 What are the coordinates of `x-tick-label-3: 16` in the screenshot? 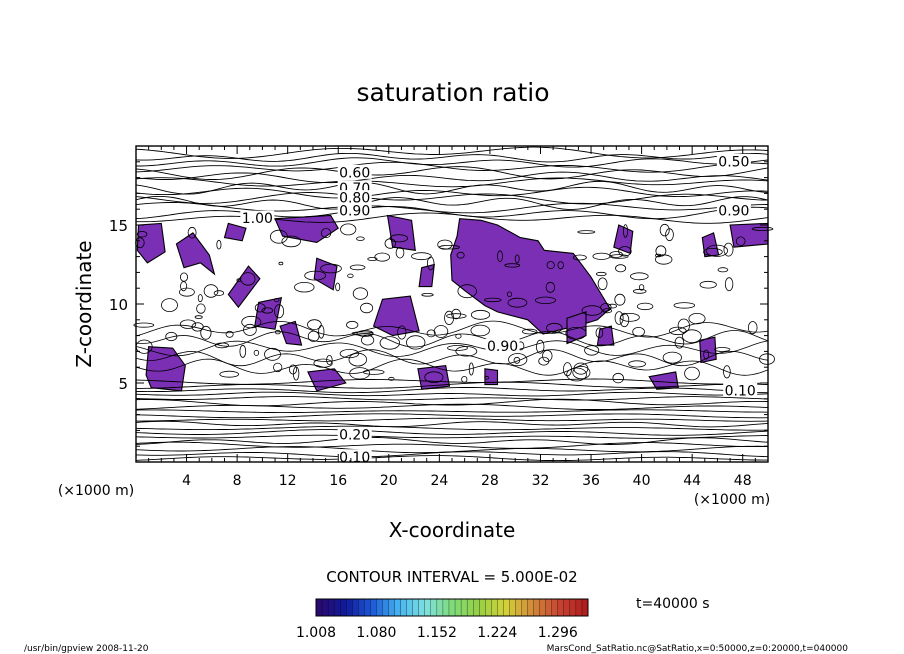 It's located at (338, 481).